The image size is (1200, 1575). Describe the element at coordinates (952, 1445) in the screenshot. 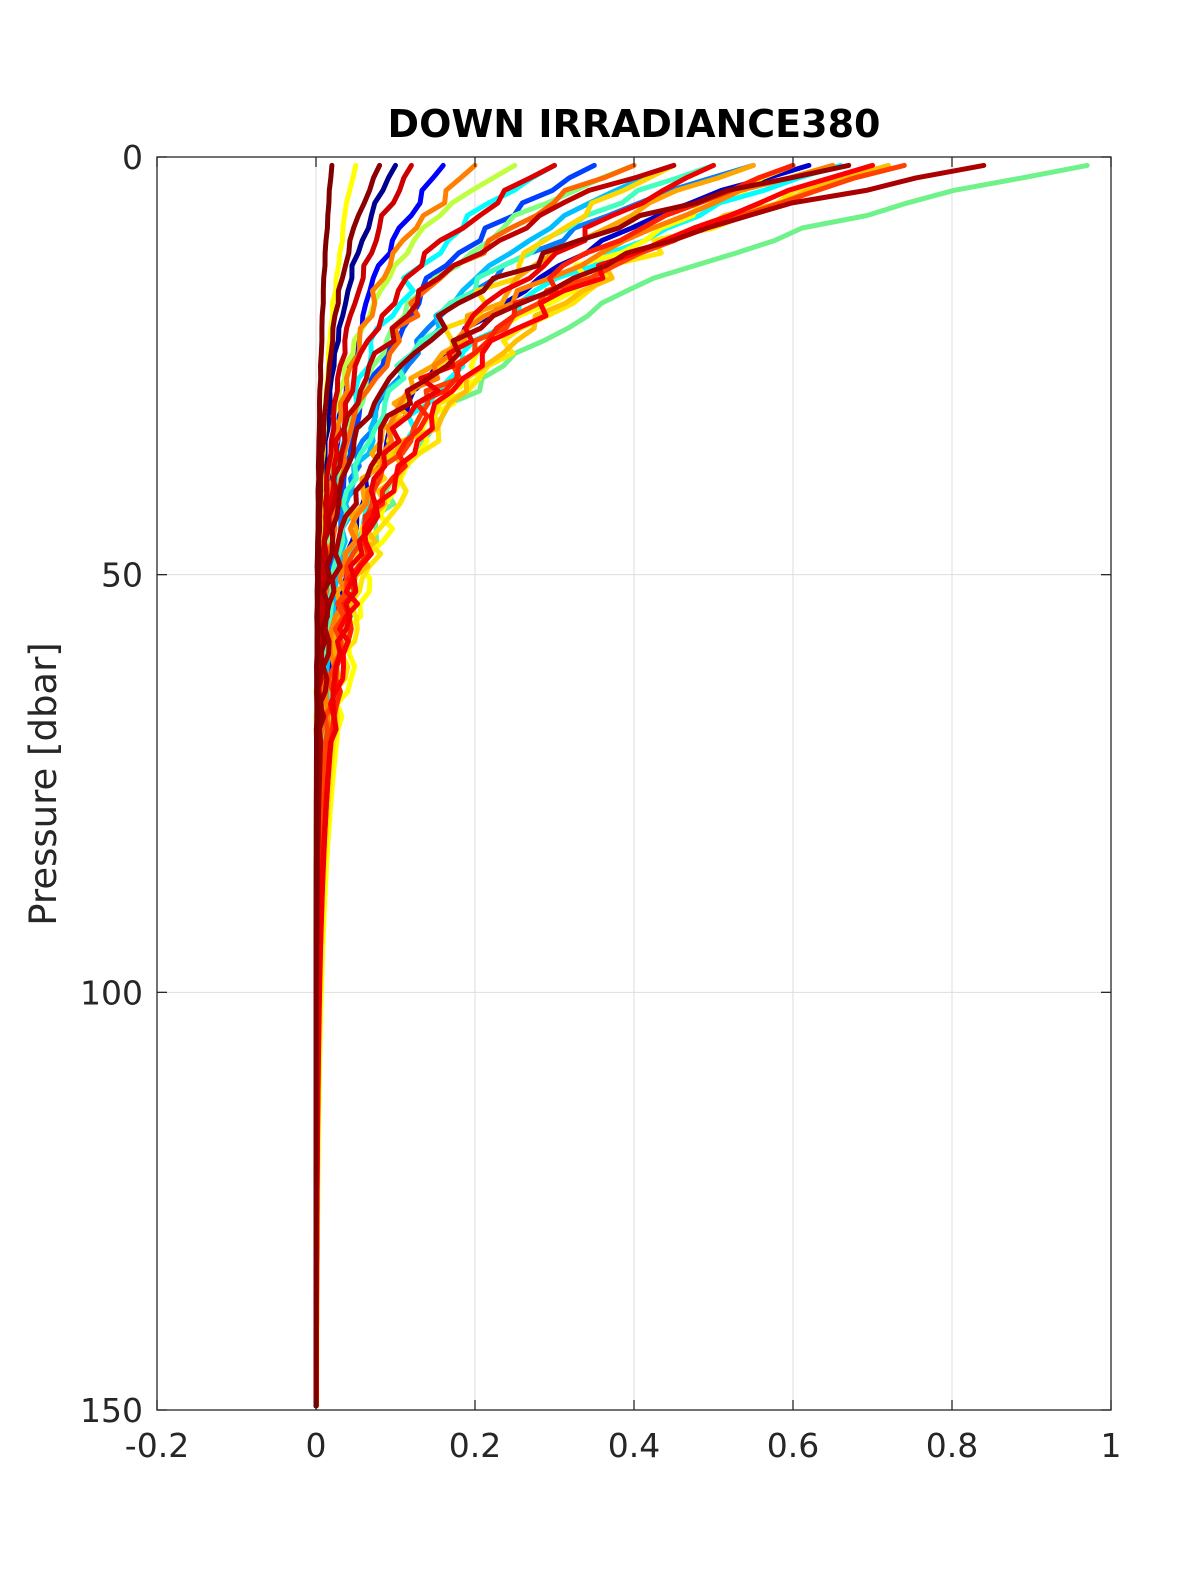

I see `x-tick-label: 0.8` at that location.